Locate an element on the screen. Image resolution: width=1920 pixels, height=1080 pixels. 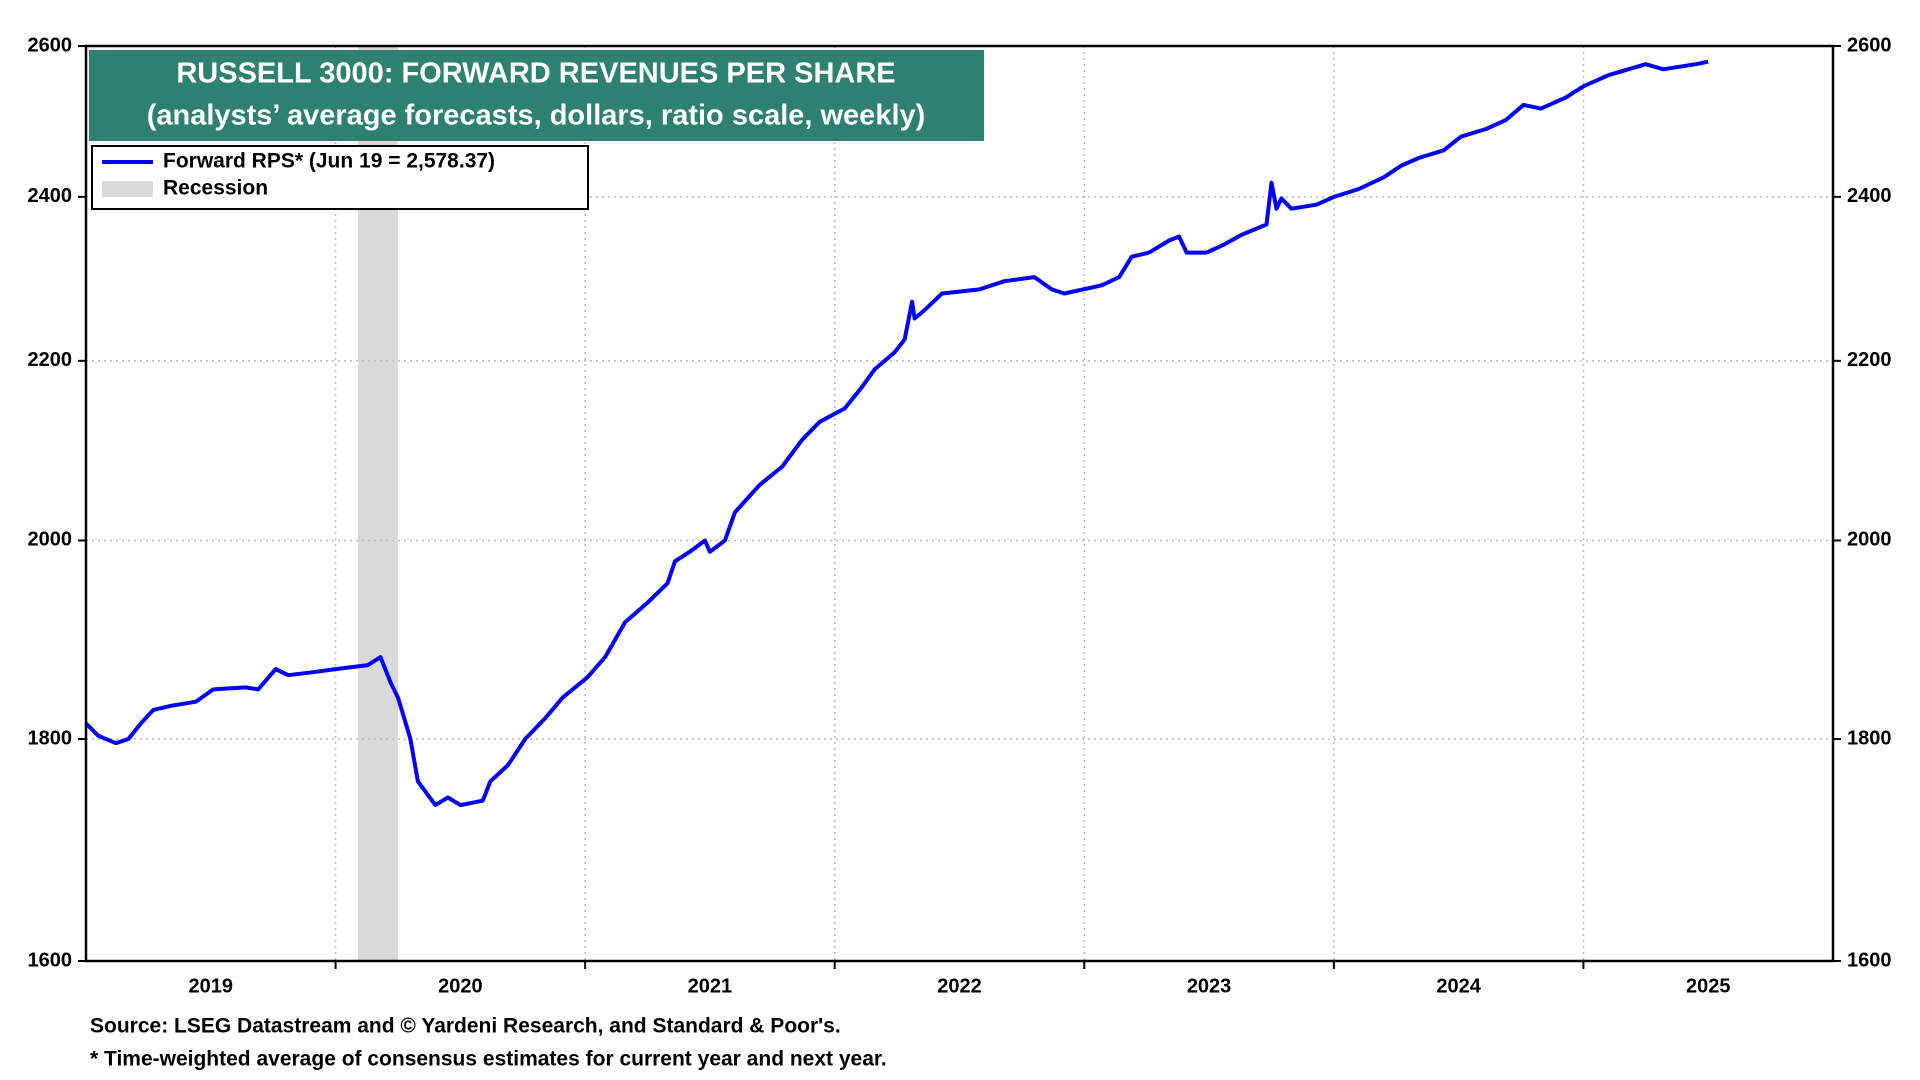
y2-tick-label: 1800 is located at coordinates (1869, 738).